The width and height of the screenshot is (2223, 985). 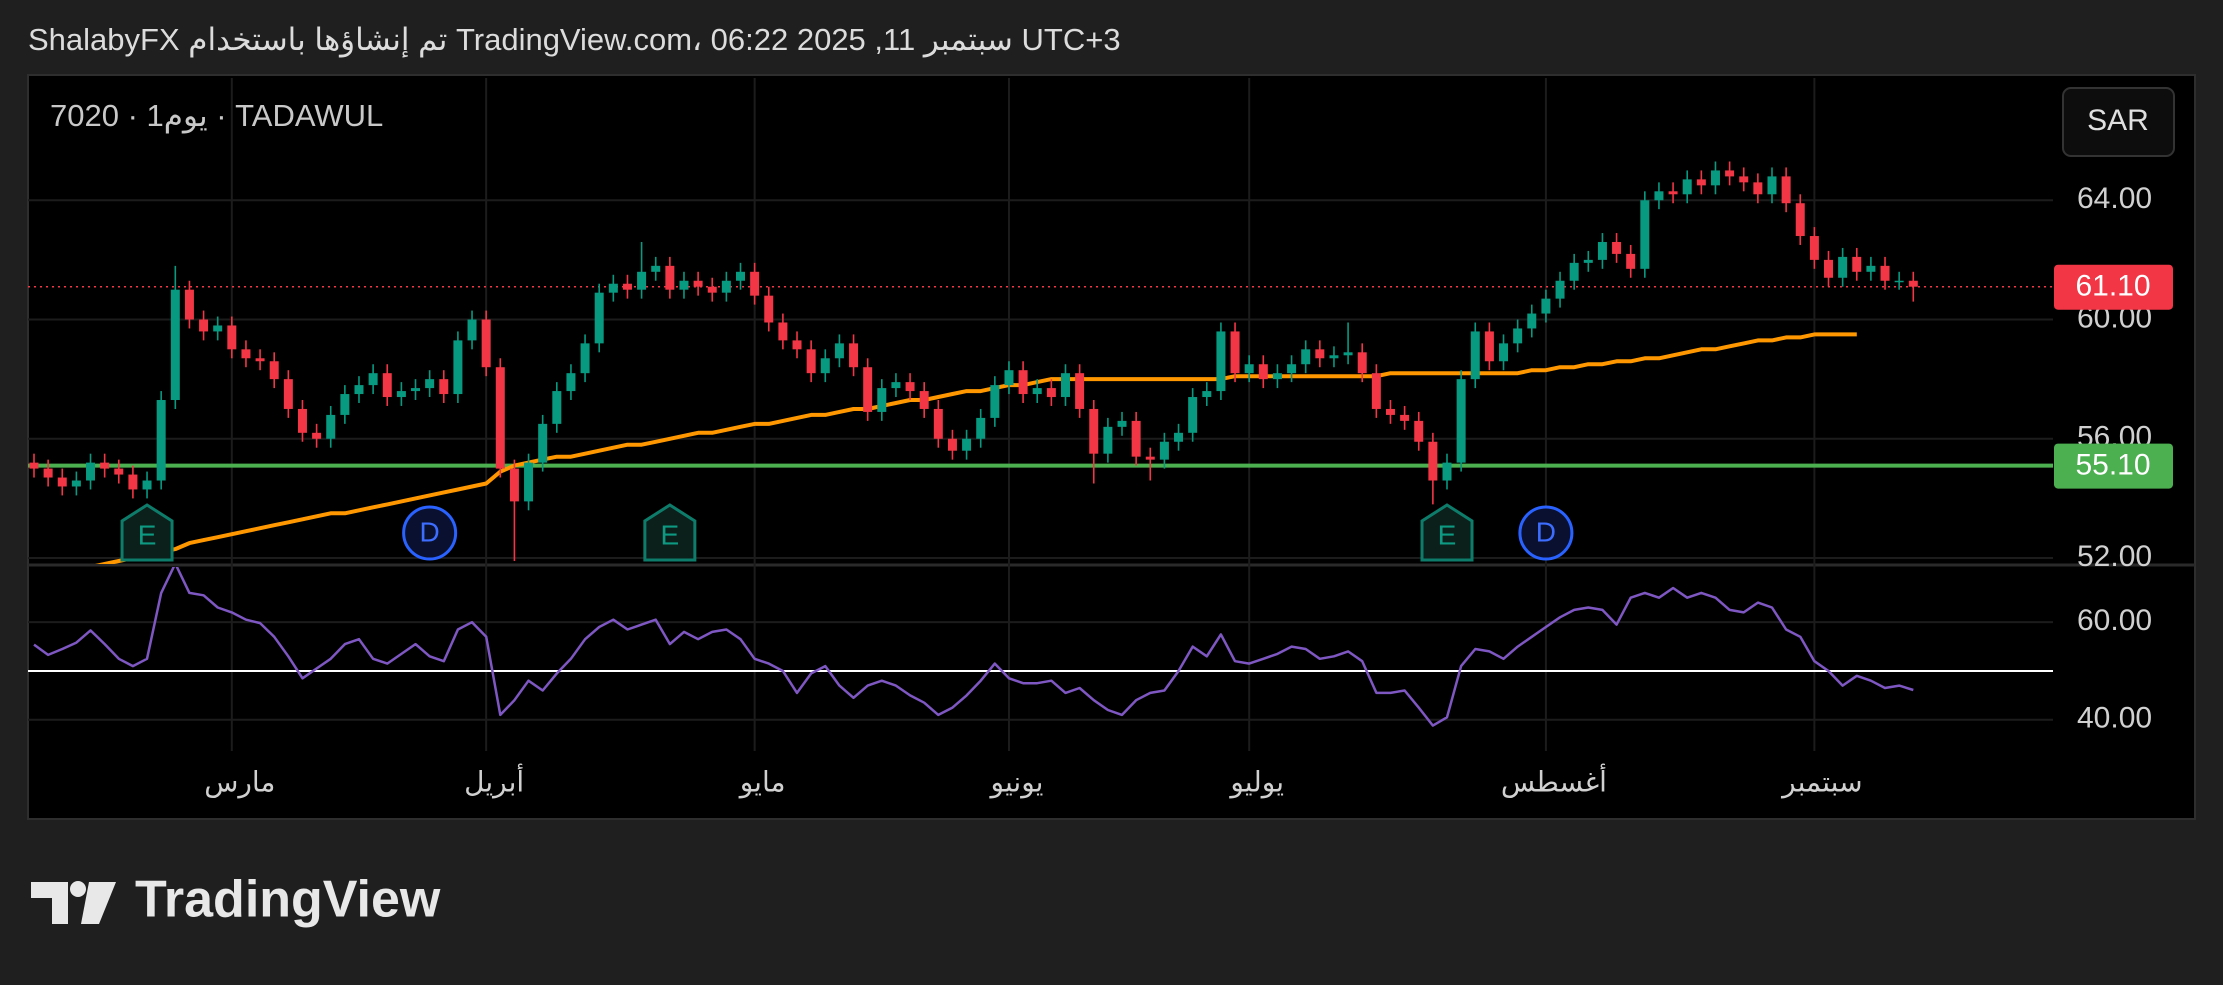 I want to click on logo-shape, so click(x=98, y=903).